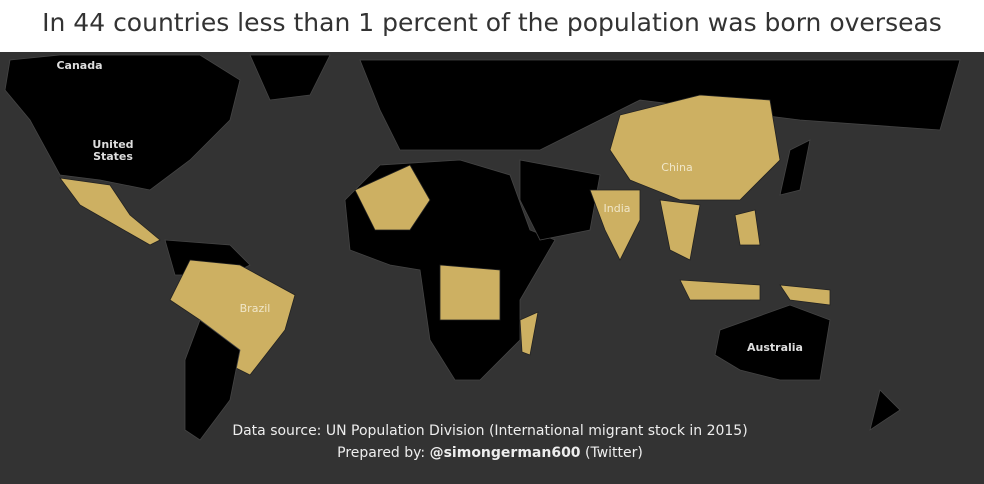 The width and height of the screenshot is (984, 484). Describe the element at coordinates (529, 333) in the screenshot. I see `madagascar` at that location.